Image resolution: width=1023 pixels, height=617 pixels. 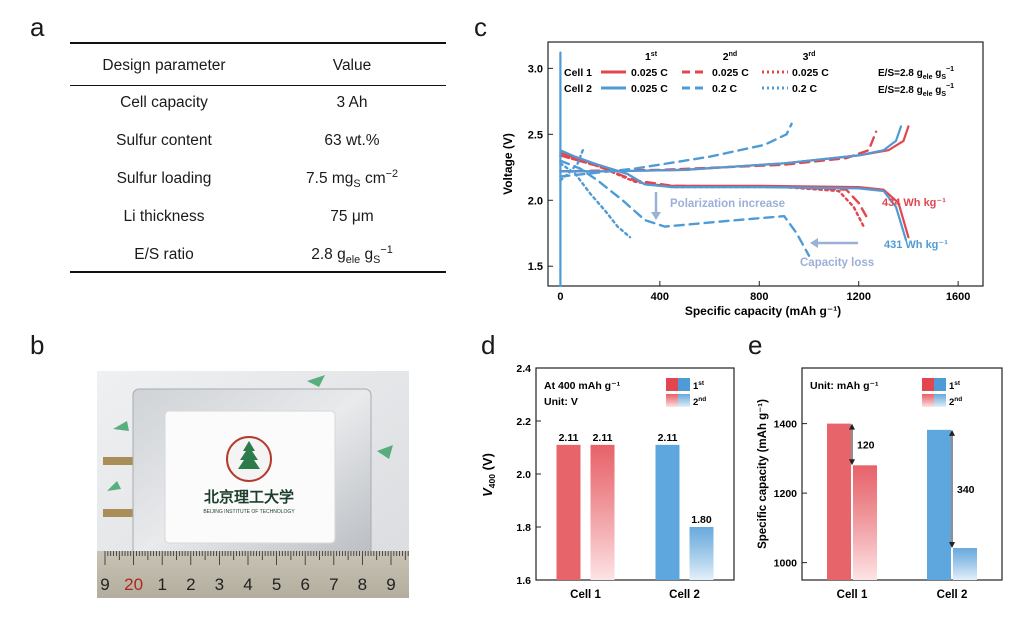 What do you see at coordinates (699, 402) in the screenshot?
I see `chart-d-legend-2nd: 2nd` at bounding box center [699, 402].